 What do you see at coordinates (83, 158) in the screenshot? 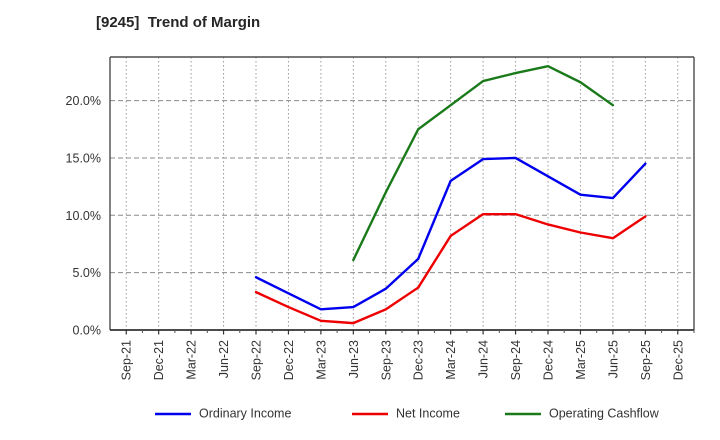
I see `y-axis-tick-label: 15.0%` at bounding box center [83, 158].